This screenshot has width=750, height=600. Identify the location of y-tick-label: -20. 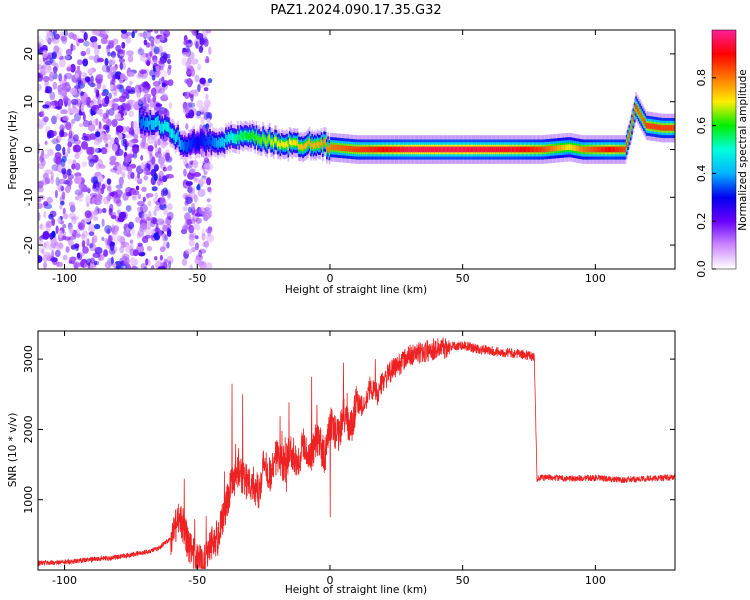
(28, 245).